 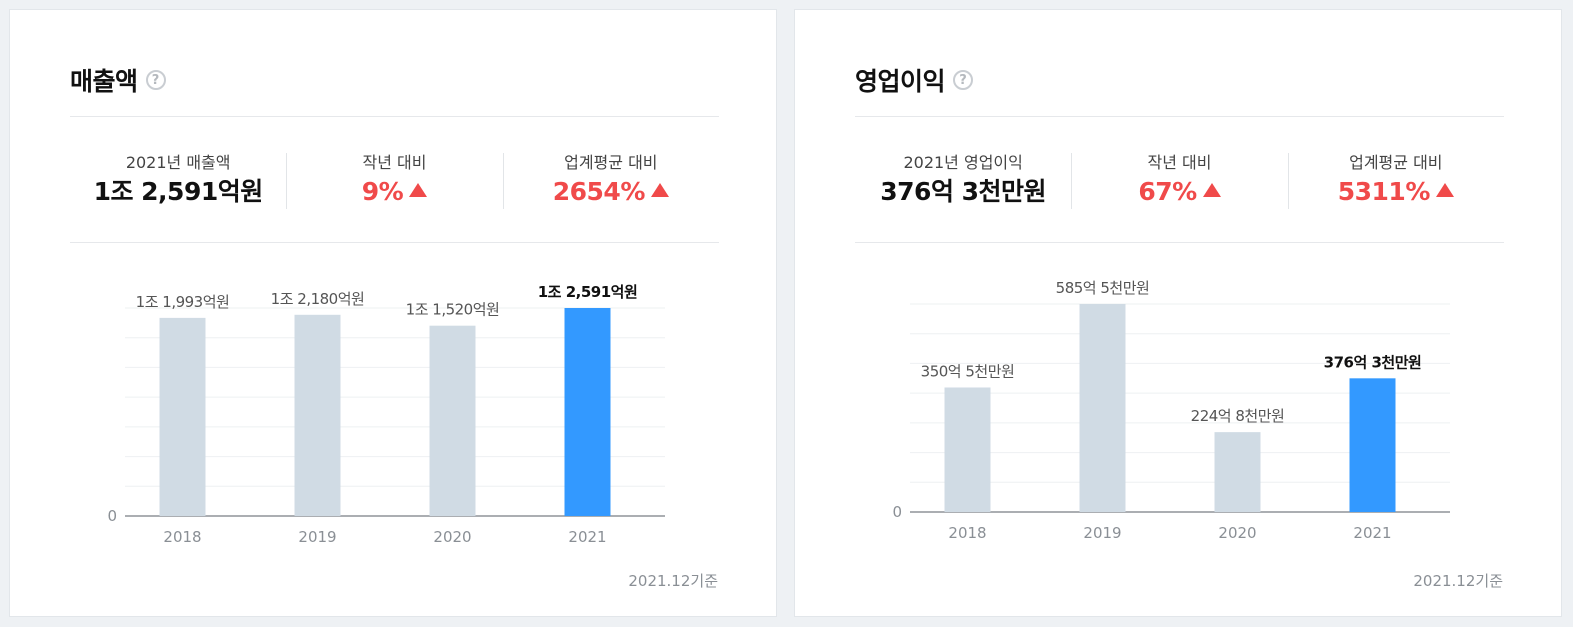 I want to click on data-label: 1조 1,993억원, so click(x=183, y=302).